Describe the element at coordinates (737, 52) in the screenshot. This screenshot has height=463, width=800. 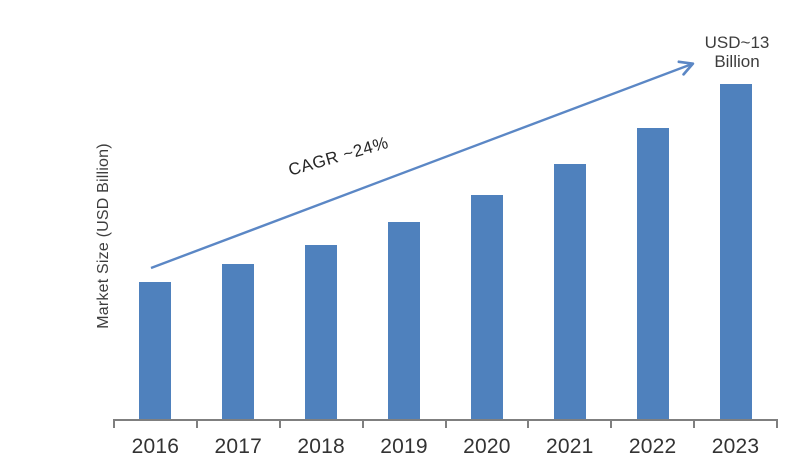
I see `end-value-annotation: USD~13 Billion` at that location.